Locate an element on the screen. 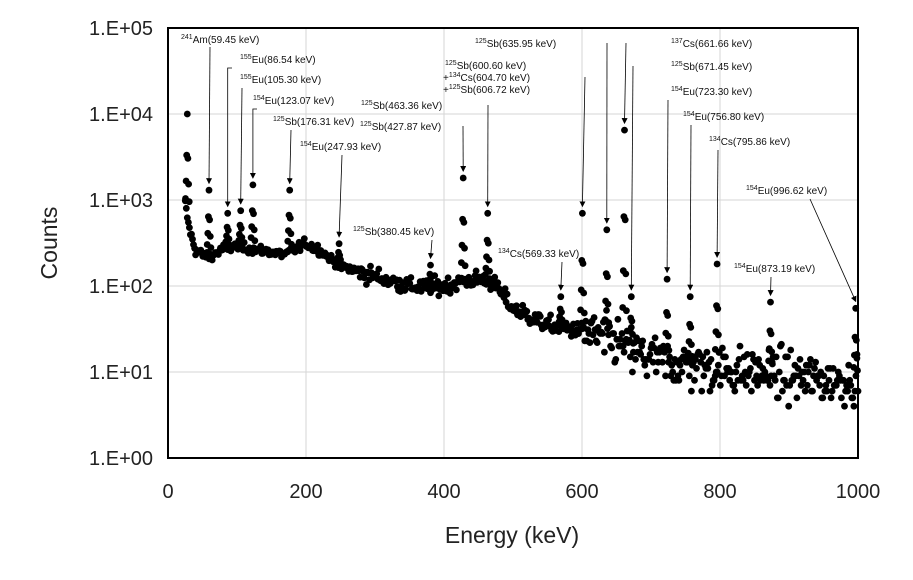  peak-label: 134Cs(795.86 keV) is located at coordinates (749, 142).